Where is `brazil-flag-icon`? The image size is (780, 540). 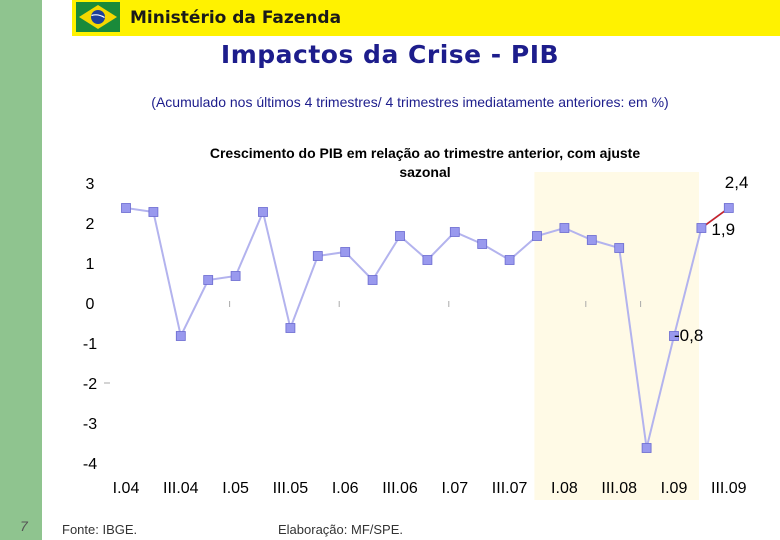
brazil-flag-icon is located at coordinates (98, 17).